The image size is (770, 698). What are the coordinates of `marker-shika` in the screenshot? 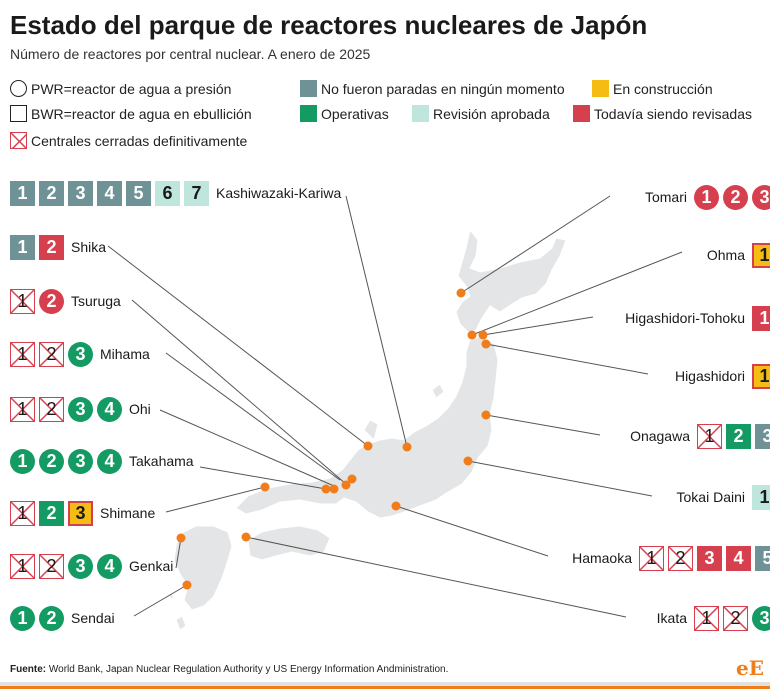 It's located at (368, 446).